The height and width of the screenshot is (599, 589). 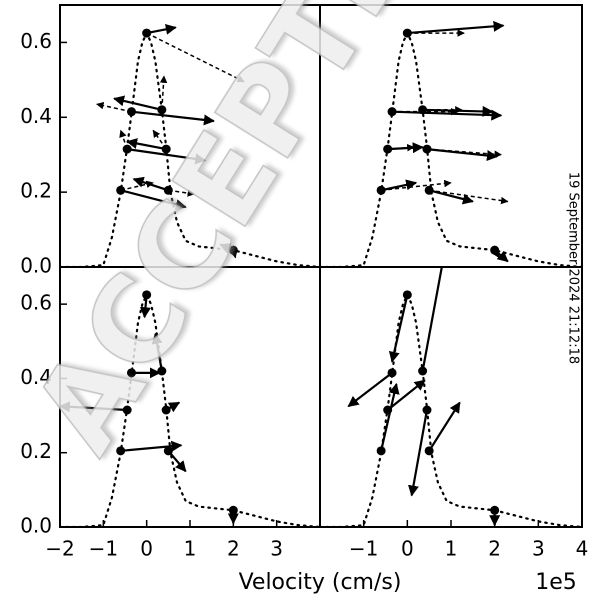 I want to click on timestamp: 19 September 2024 21:12:18, so click(x=573, y=268).